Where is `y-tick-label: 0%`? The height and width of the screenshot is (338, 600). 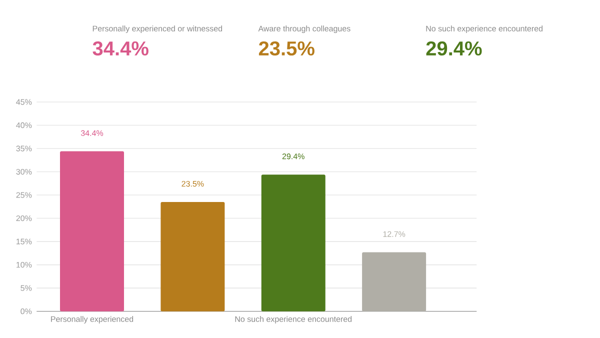 y-tick-label: 0% is located at coordinates (26, 311).